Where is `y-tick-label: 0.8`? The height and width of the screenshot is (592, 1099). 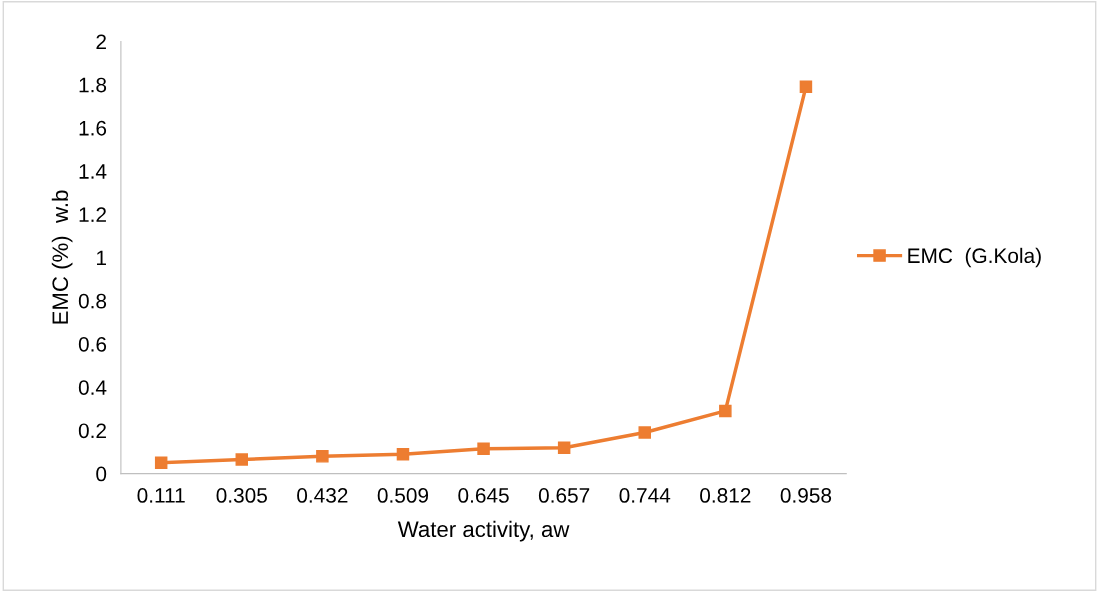 y-tick-label: 0.8 is located at coordinates (92, 301).